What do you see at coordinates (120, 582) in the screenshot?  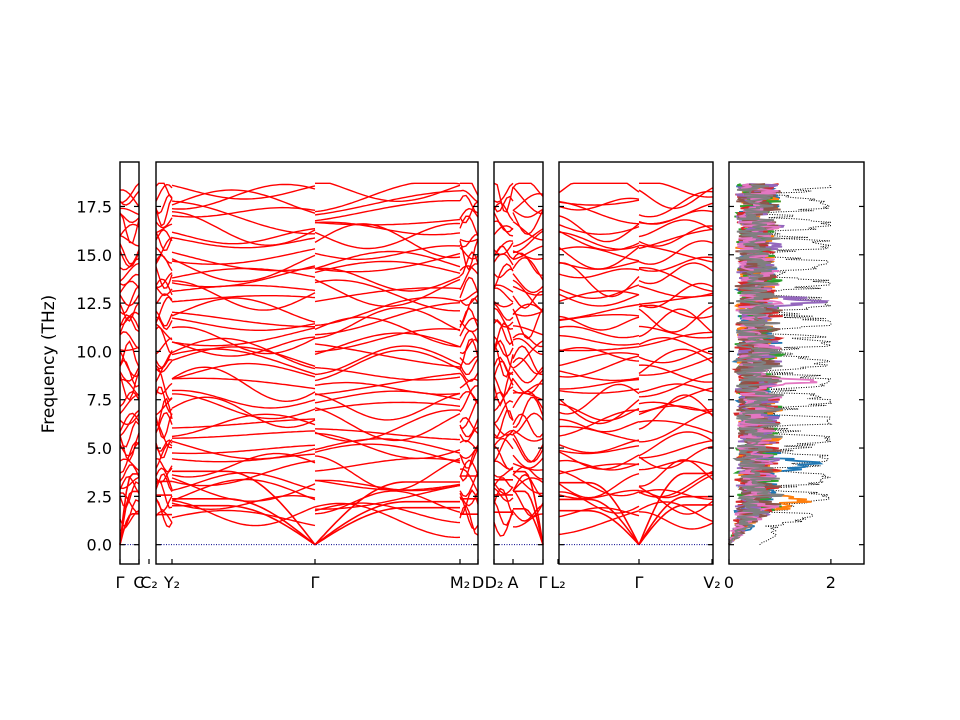 I see `x-tick-label: Γ` at bounding box center [120, 582].